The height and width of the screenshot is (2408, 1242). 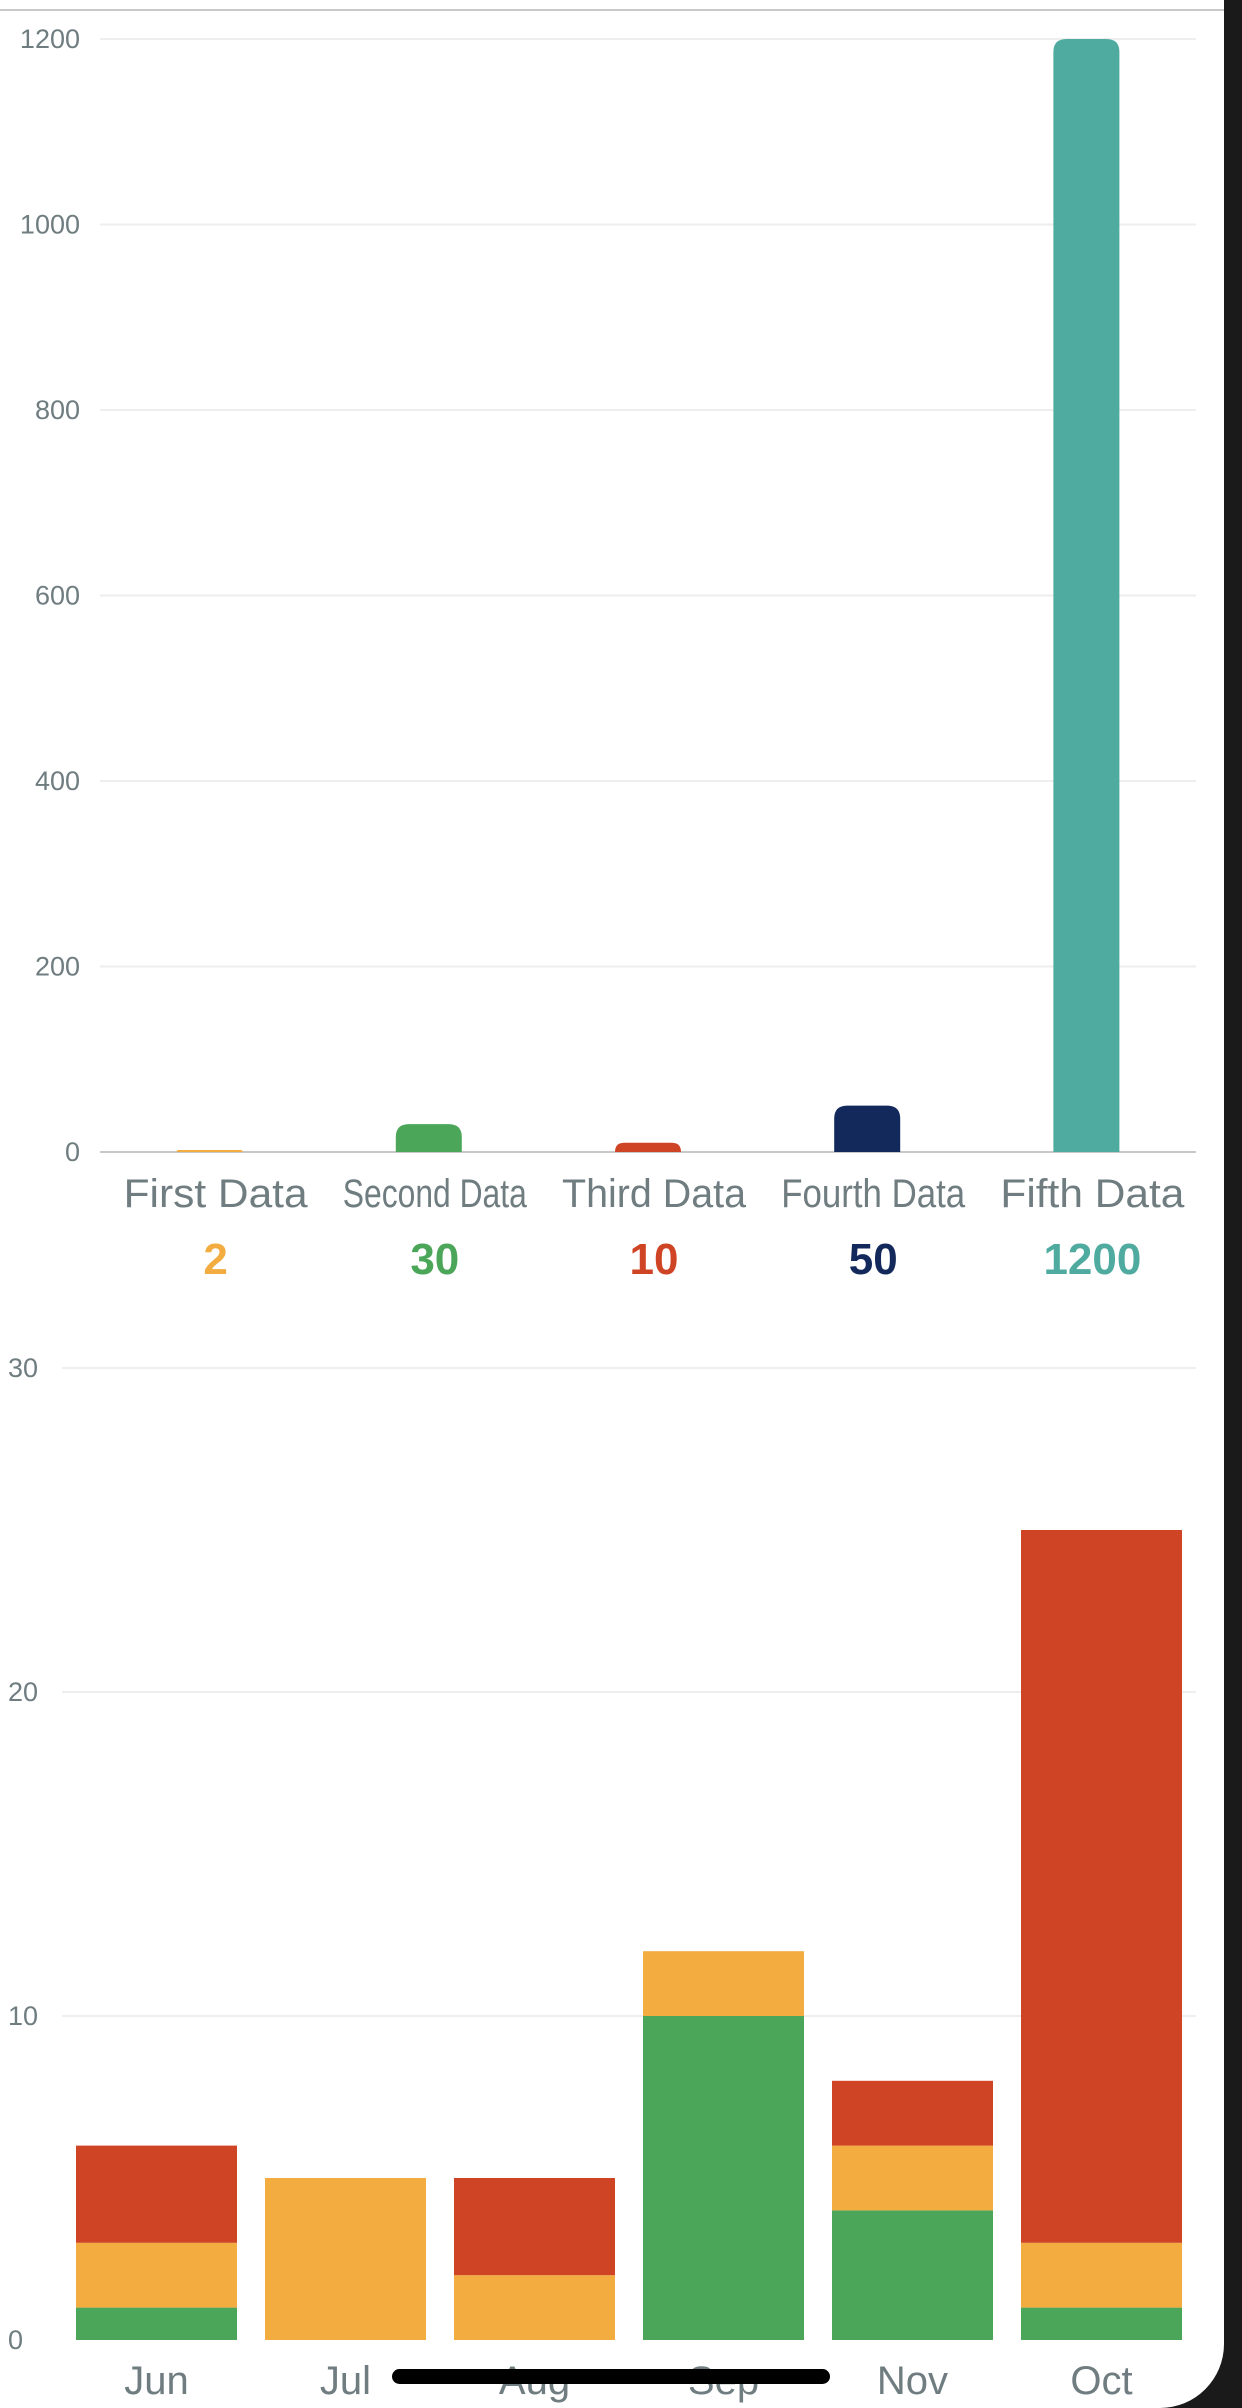 What do you see at coordinates (50, 225) in the screenshot?
I see `y-tick-label: 1000` at bounding box center [50, 225].